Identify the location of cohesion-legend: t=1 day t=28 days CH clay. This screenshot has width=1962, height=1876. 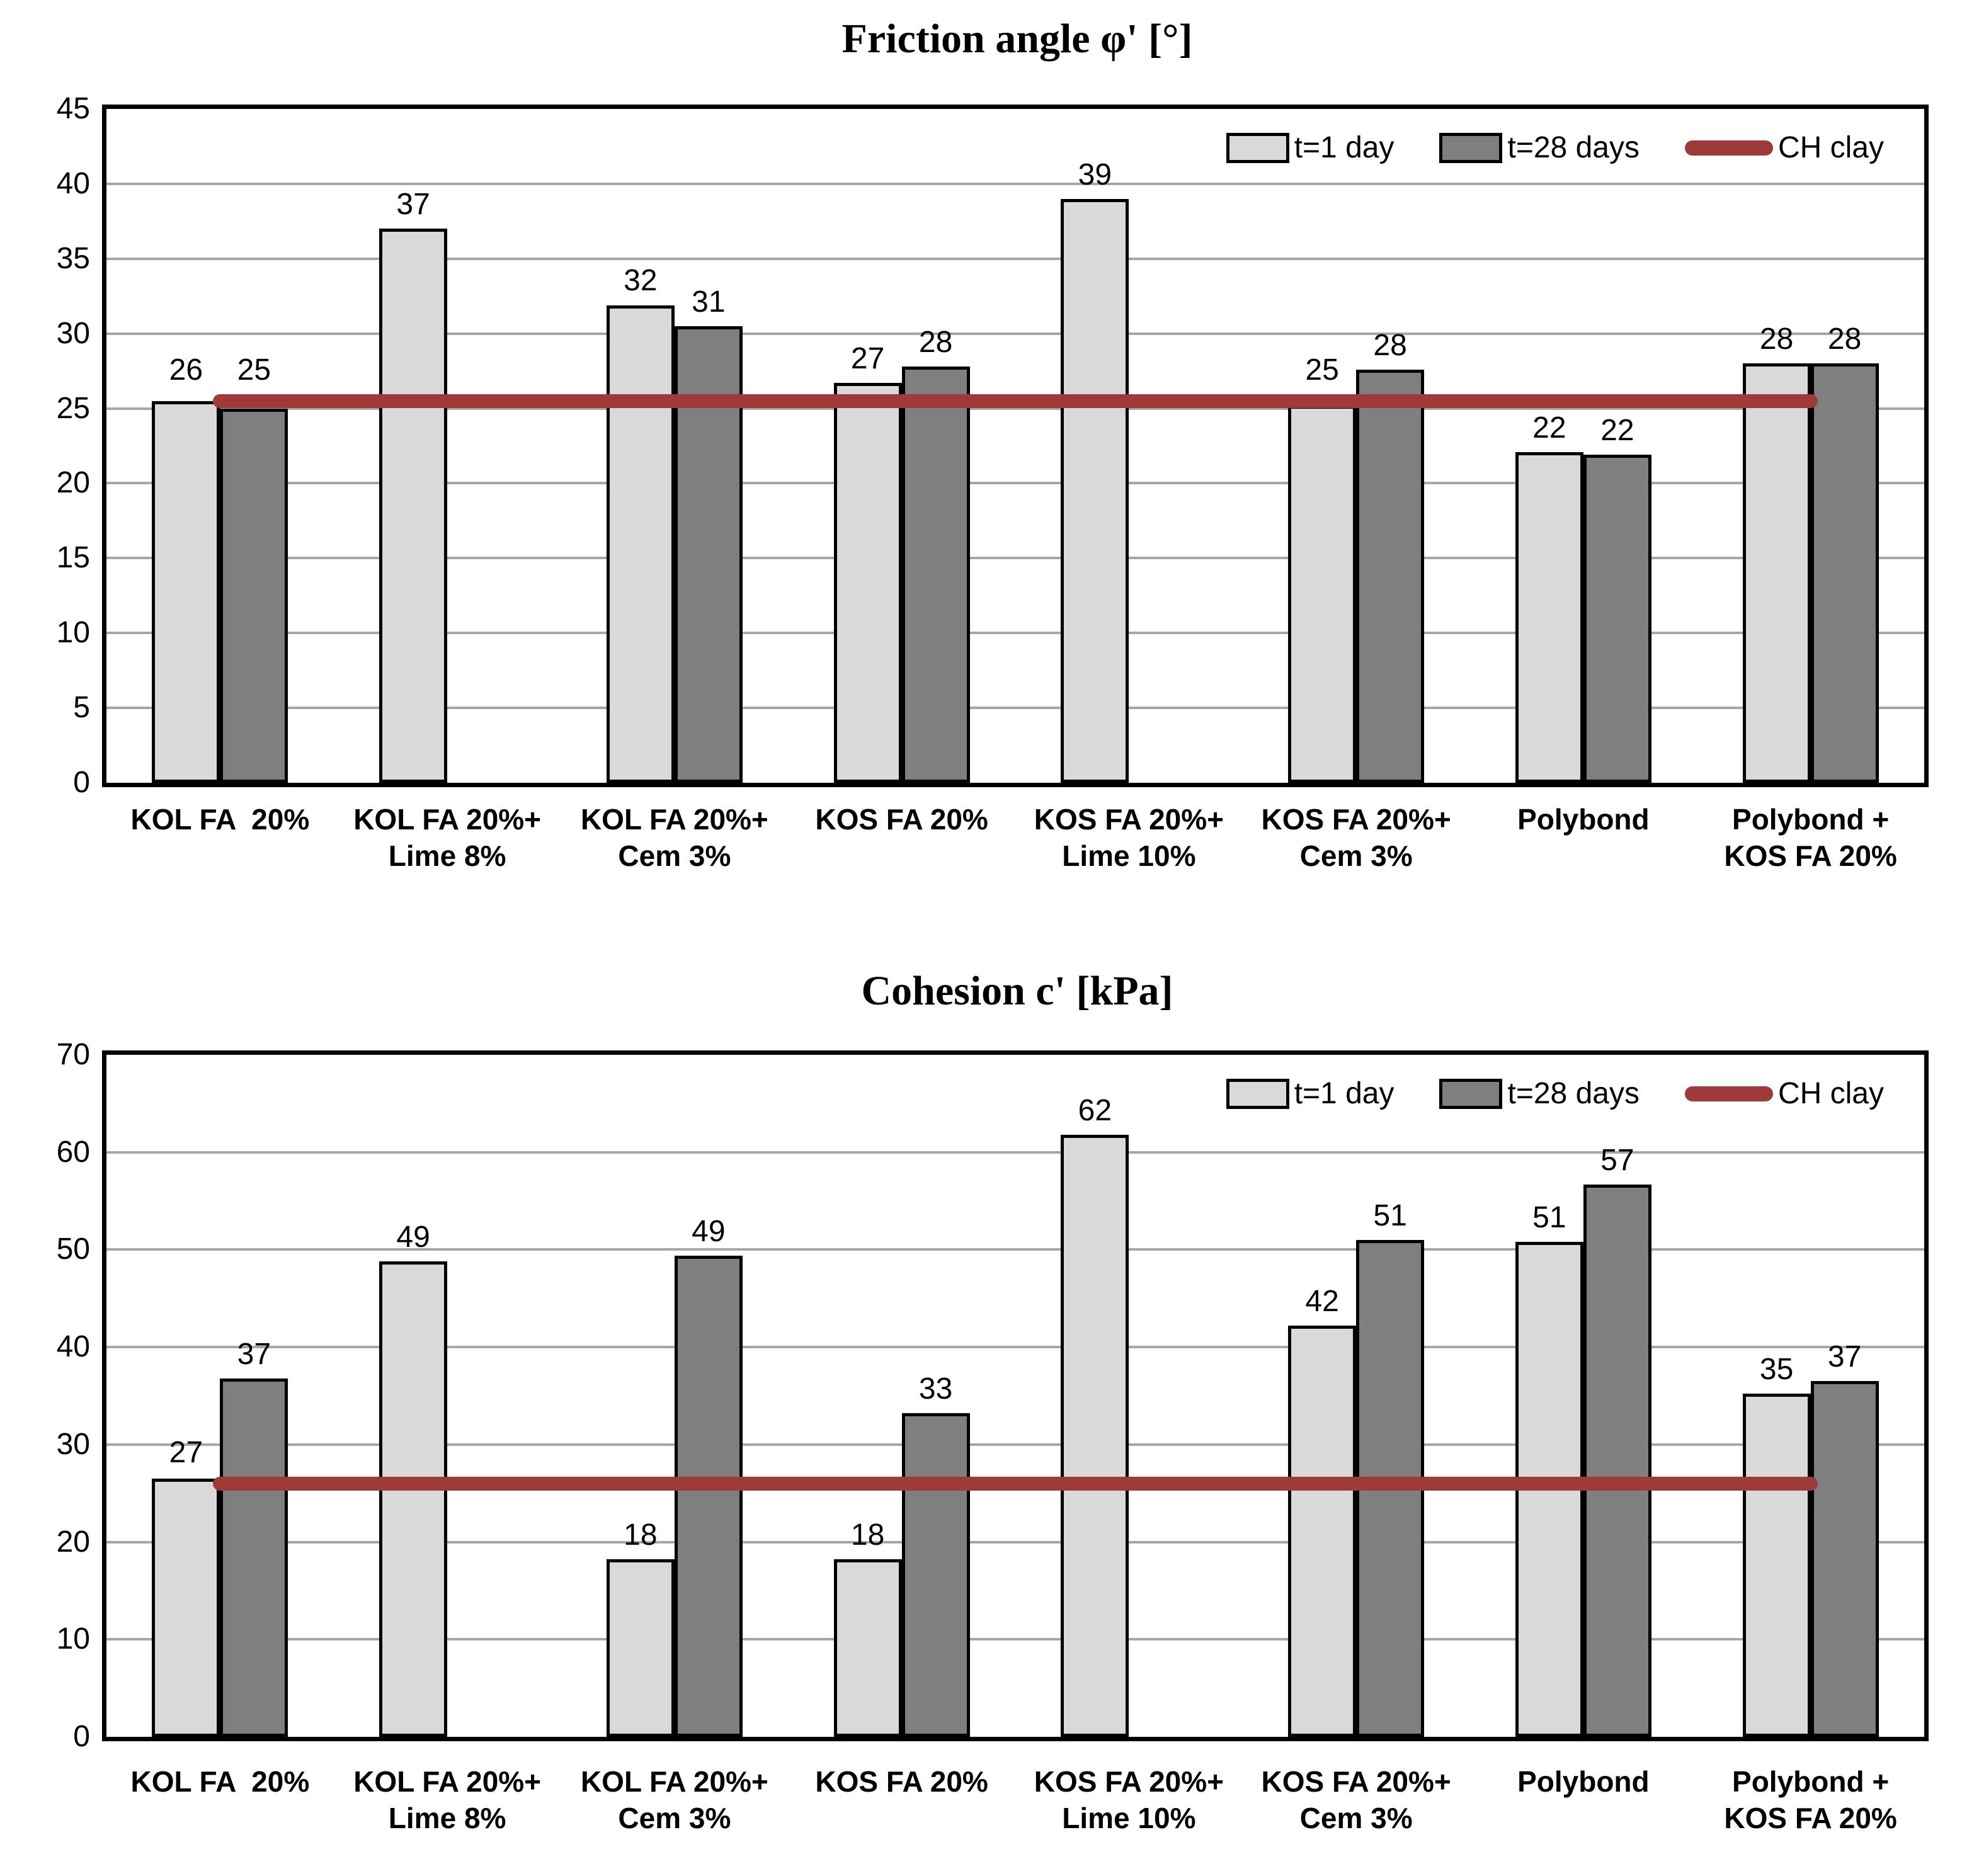
(1555, 1093).